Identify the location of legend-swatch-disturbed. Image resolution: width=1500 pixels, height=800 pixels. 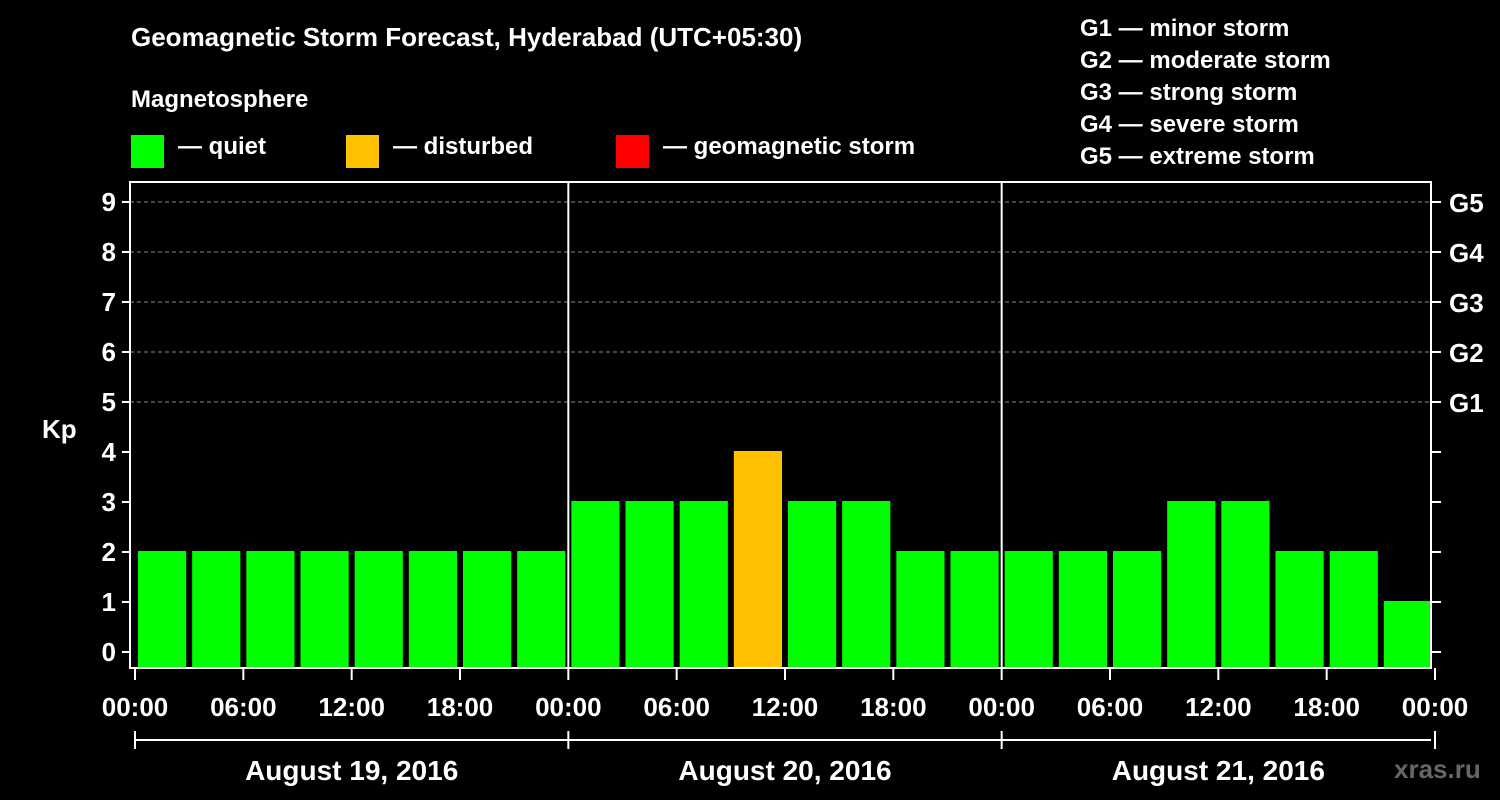
(362, 151).